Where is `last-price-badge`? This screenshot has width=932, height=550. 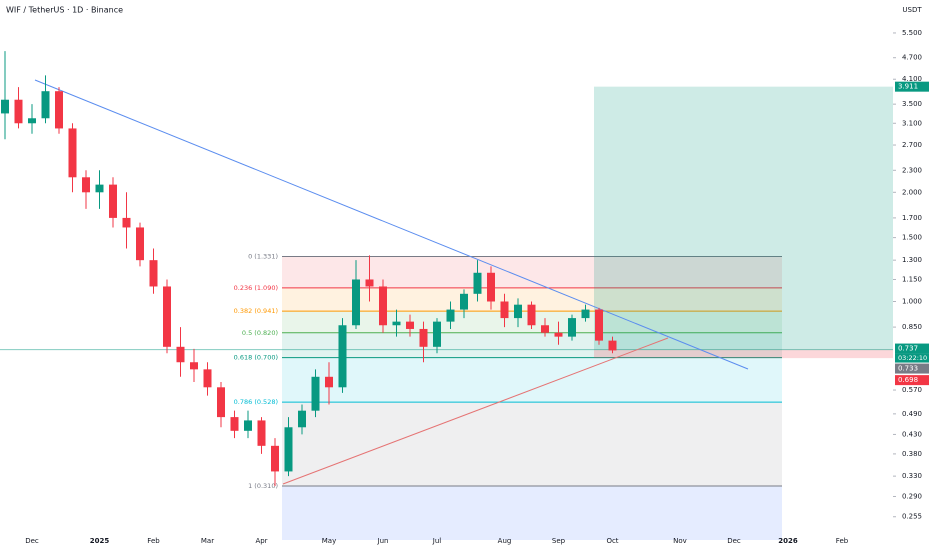 last-price-badge is located at coordinates (912, 368).